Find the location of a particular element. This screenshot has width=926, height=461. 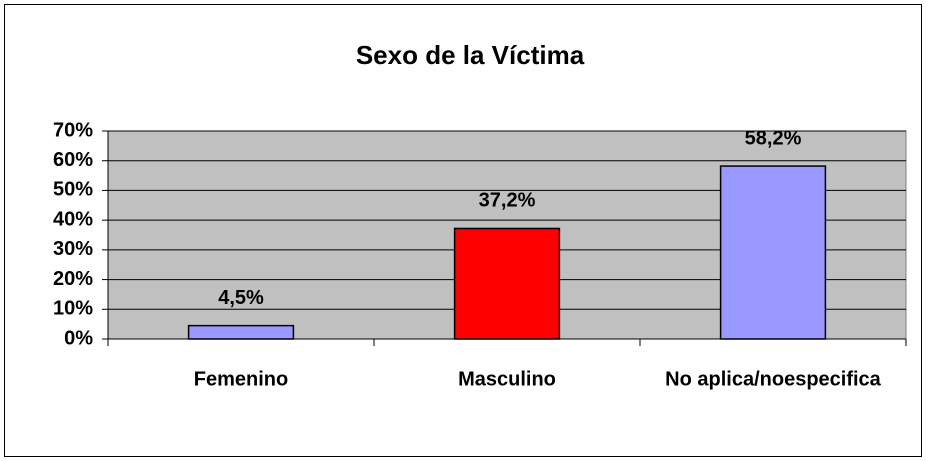

data-label: 37,2% is located at coordinates (507, 201).